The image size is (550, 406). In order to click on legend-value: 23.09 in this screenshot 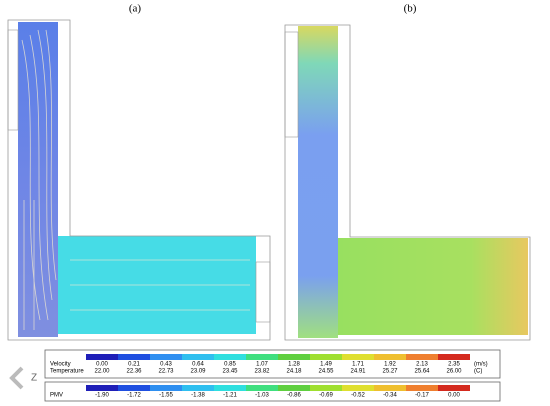, I will do `click(198, 372)`.